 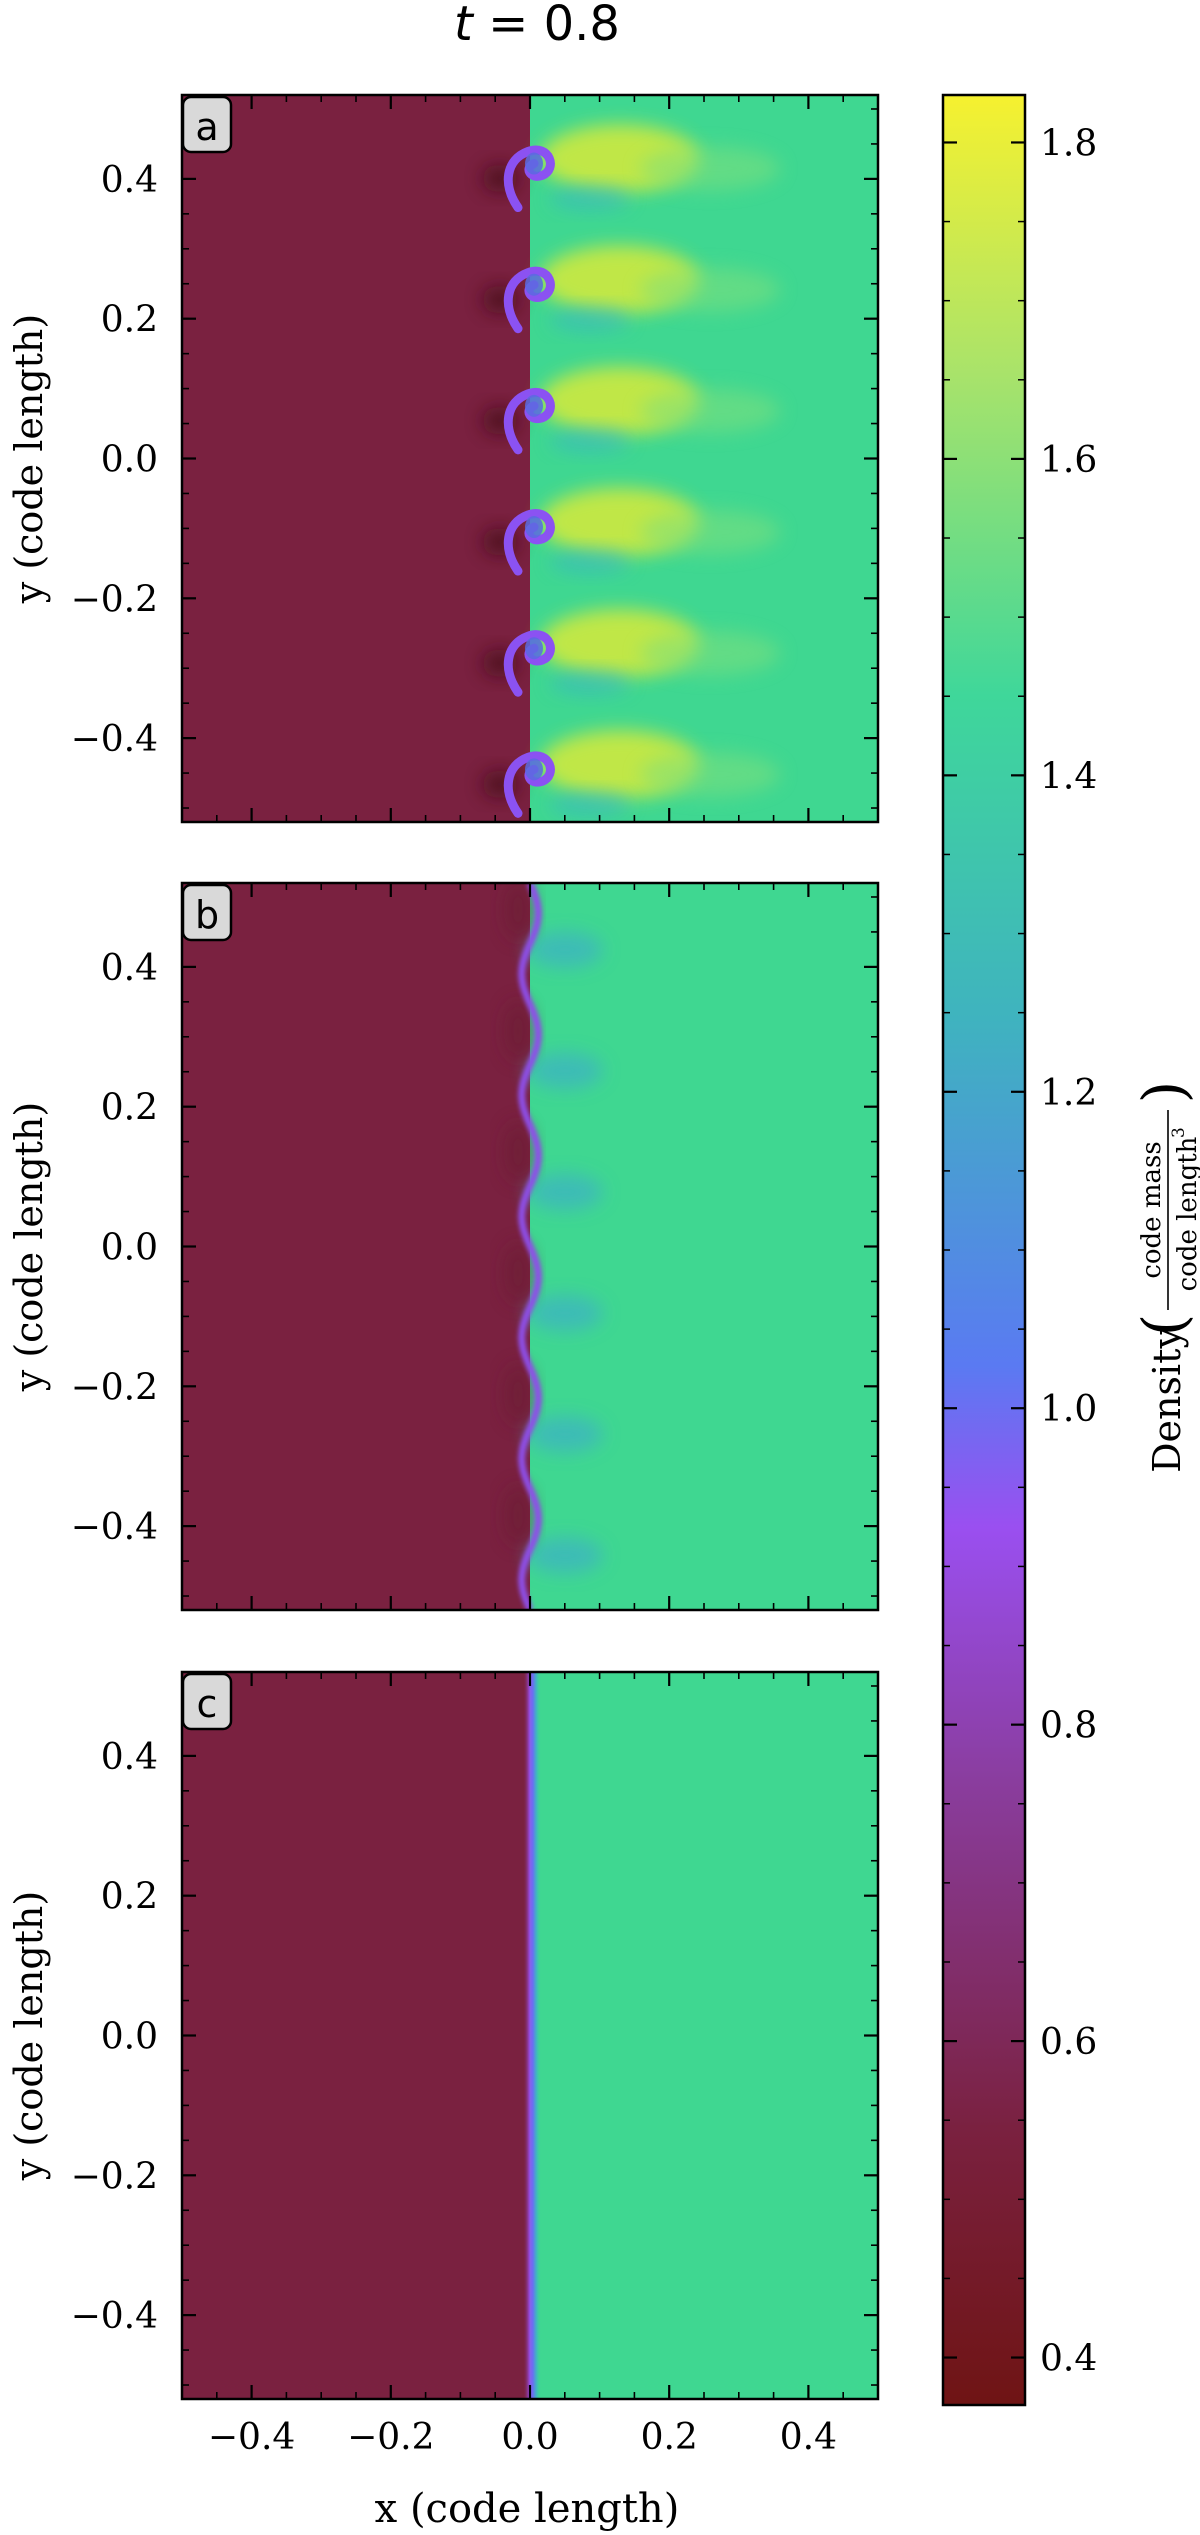 I want to click on panel-label-badge: a, so click(x=207, y=124).